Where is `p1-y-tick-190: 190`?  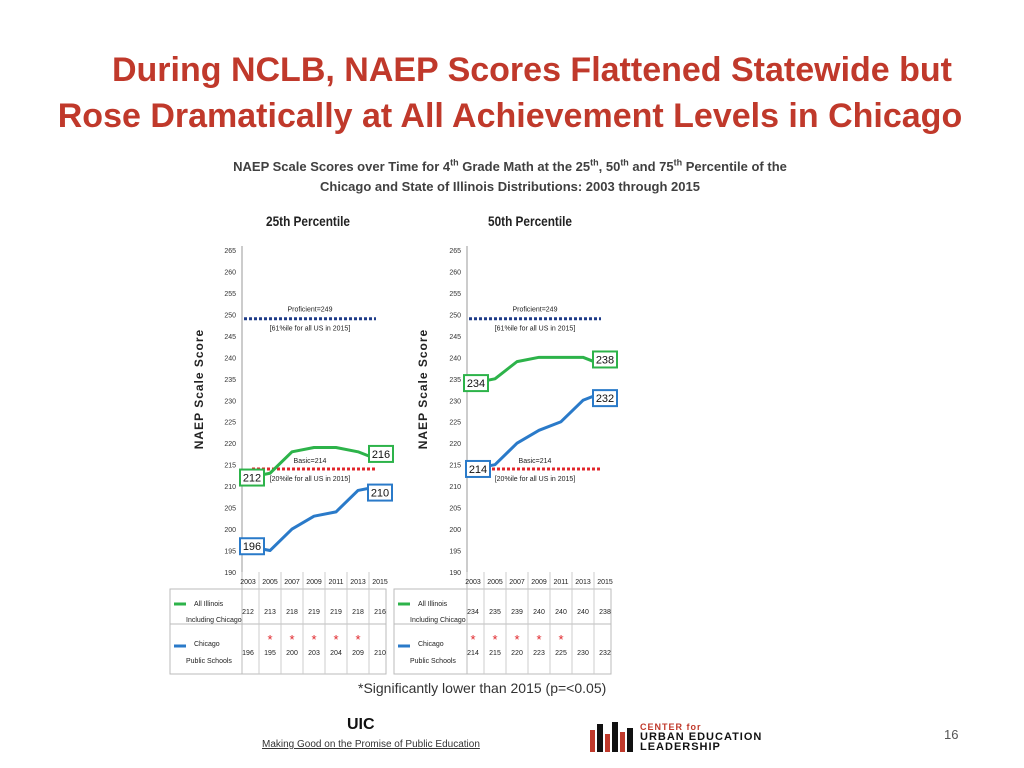 p1-y-tick-190: 190 is located at coordinates (230, 573).